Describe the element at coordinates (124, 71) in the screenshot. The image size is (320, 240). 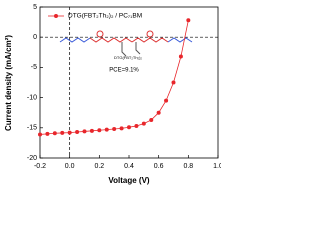
I see `annotation: PCE=9.1%` at that location.